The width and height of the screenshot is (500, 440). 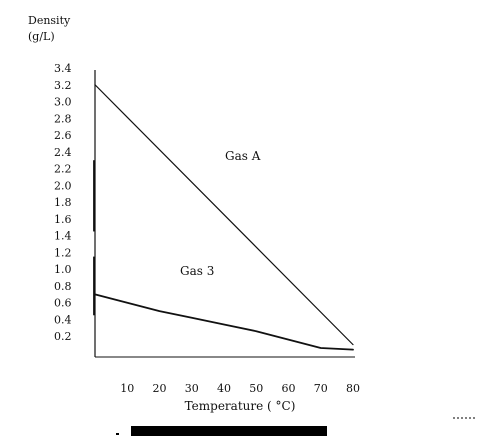 What do you see at coordinates (63, 85) in the screenshot?
I see `y-tick-label: 3.2` at bounding box center [63, 85].